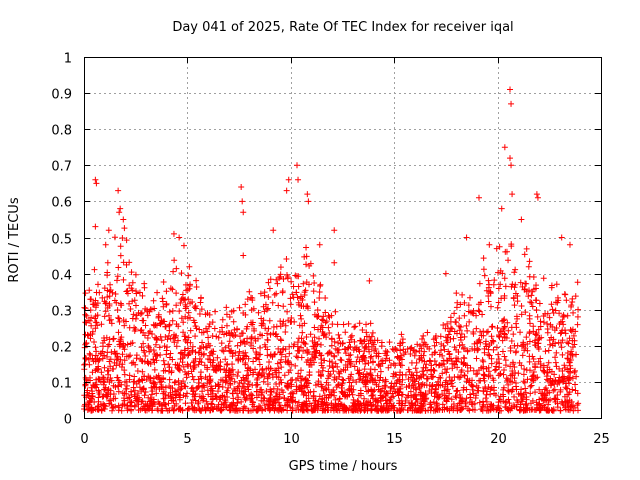  What do you see at coordinates (343, 466) in the screenshot?
I see `x-axis-label: GPS time / hours` at bounding box center [343, 466].